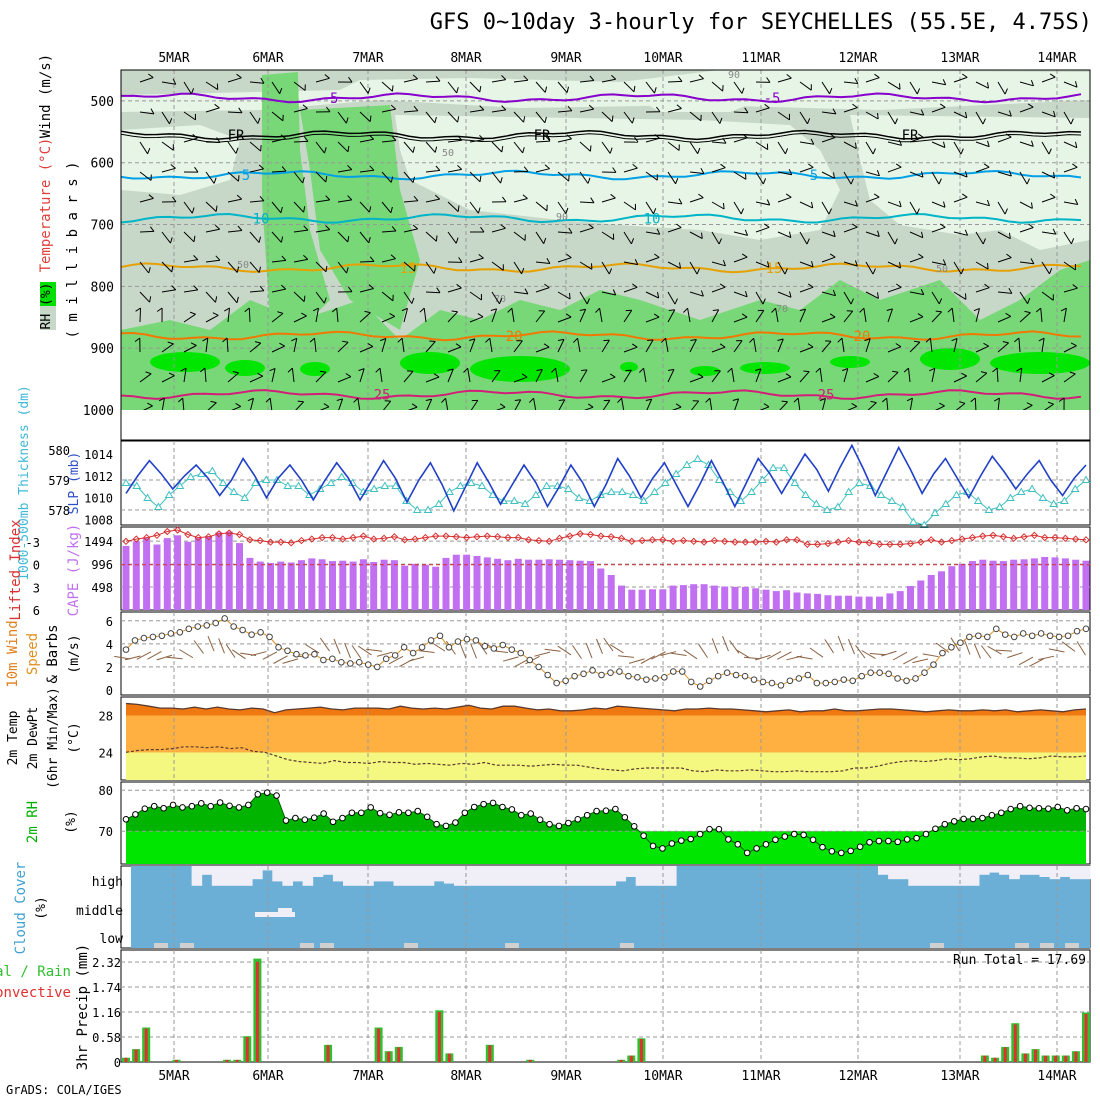  Describe the element at coordinates (36, 588) in the screenshot. I see `lifted-tick-label: 3` at that location.